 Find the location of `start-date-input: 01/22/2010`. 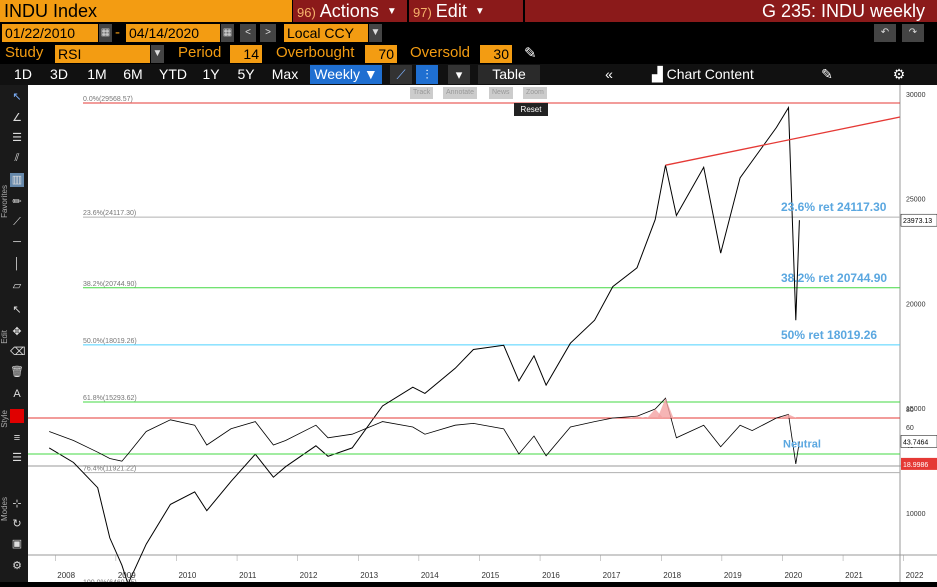

start-date-input: 01/22/2010 is located at coordinates (50, 33).